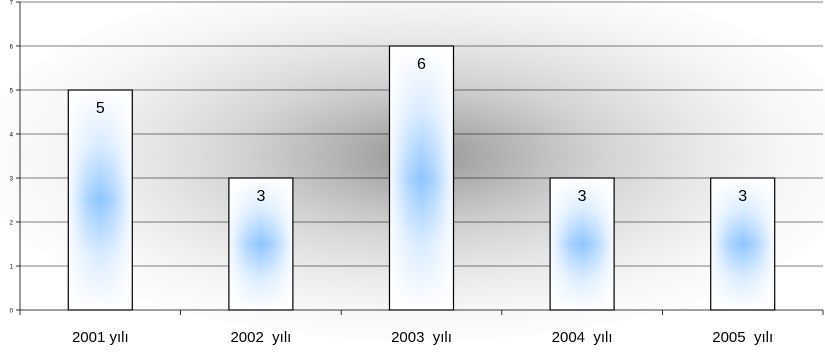 The image size is (825, 358). Describe the element at coordinates (12, 312) in the screenshot. I see `y-tick-label: 0` at that location.